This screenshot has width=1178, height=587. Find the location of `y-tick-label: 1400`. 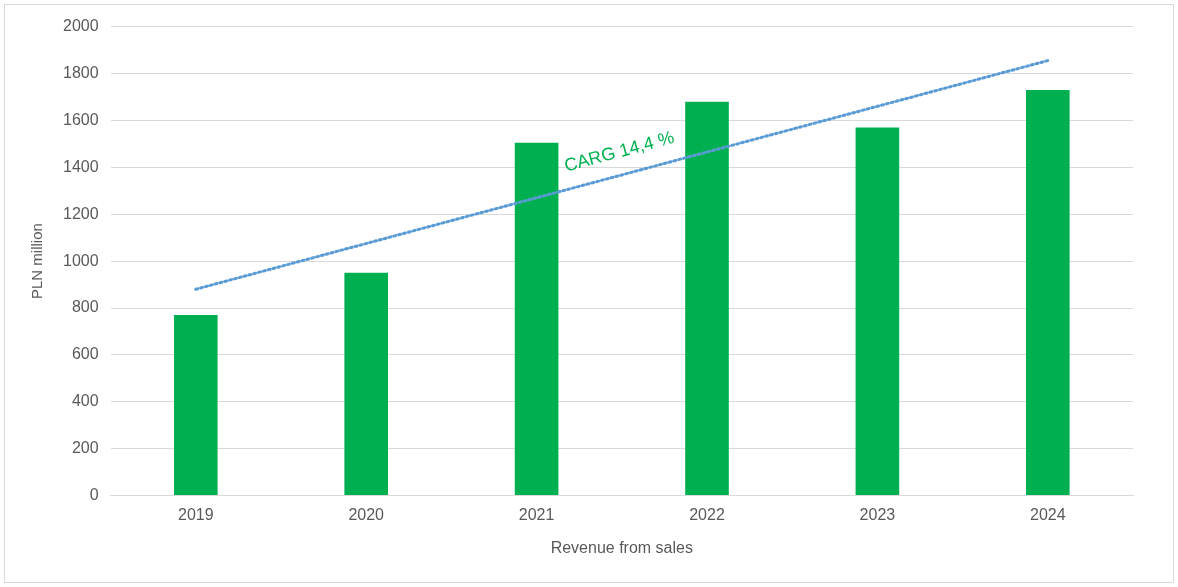

y-tick-label: 1400 is located at coordinates (81, 166).